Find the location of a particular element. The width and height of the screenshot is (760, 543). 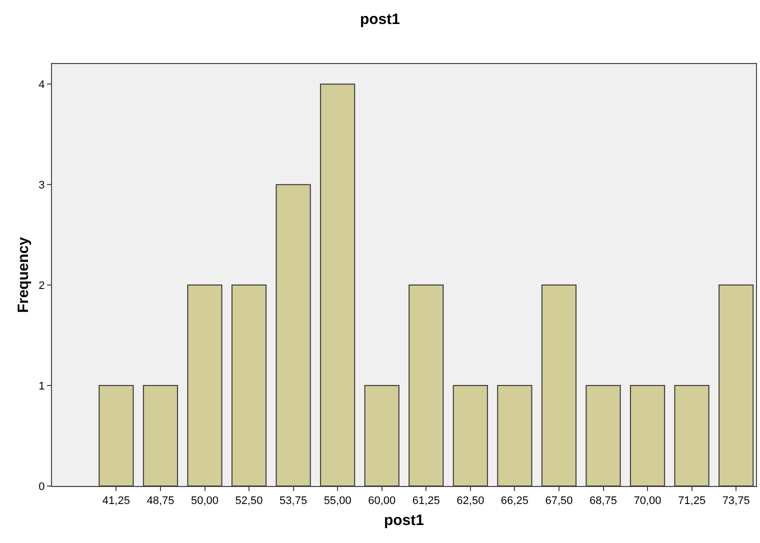

x-tick-label: 61,25 is located at coordinates (426, 501).